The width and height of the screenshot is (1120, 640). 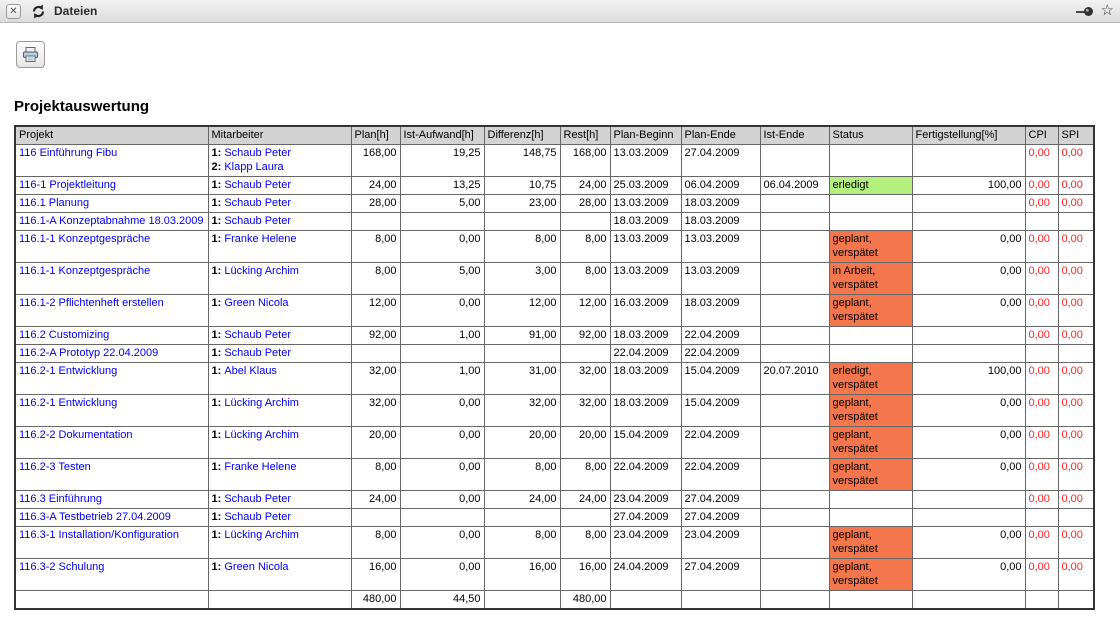 What do you see at coordinates (64, 335) in the screenshot?
I see `project-link: 116.2 Customizing` at bounding box center [64, 335].